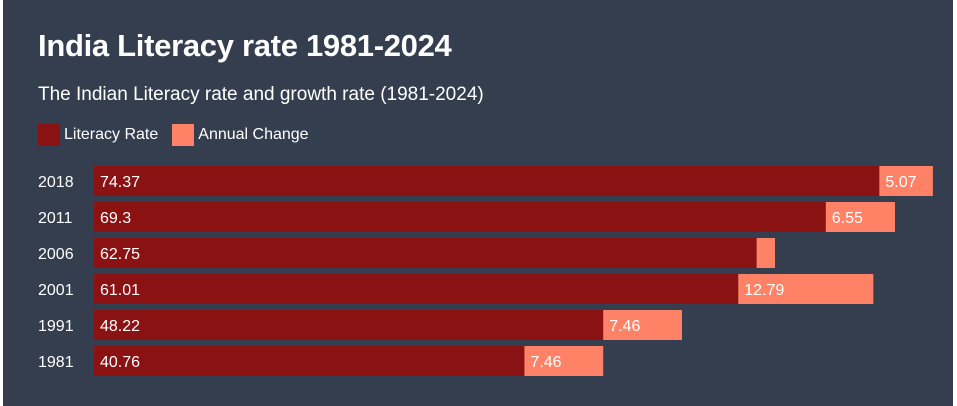 Image resolution: width=957 pixels, height=406 pixels. I want to click on y-tick-label: 2018, so click(56, 182).